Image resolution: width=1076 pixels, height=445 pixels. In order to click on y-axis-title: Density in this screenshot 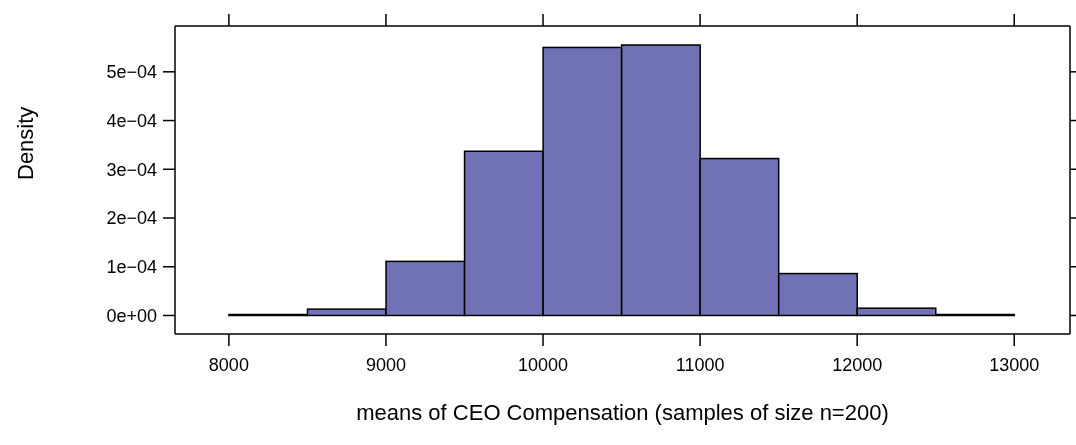, I will do `click(25, 143)`.